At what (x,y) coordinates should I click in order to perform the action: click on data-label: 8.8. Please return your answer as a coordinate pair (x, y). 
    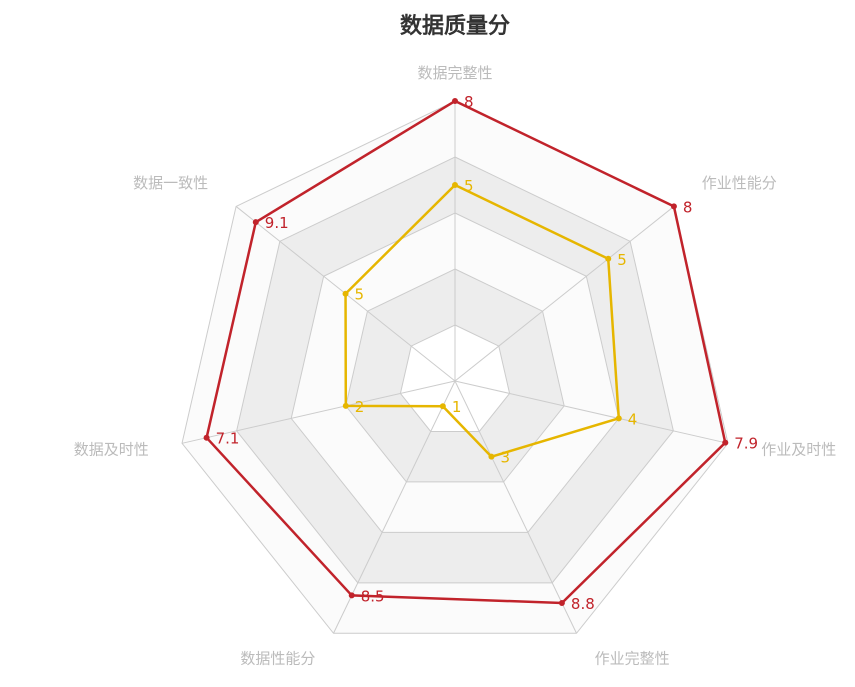
    Looking at the image, I should click on (583, 604).